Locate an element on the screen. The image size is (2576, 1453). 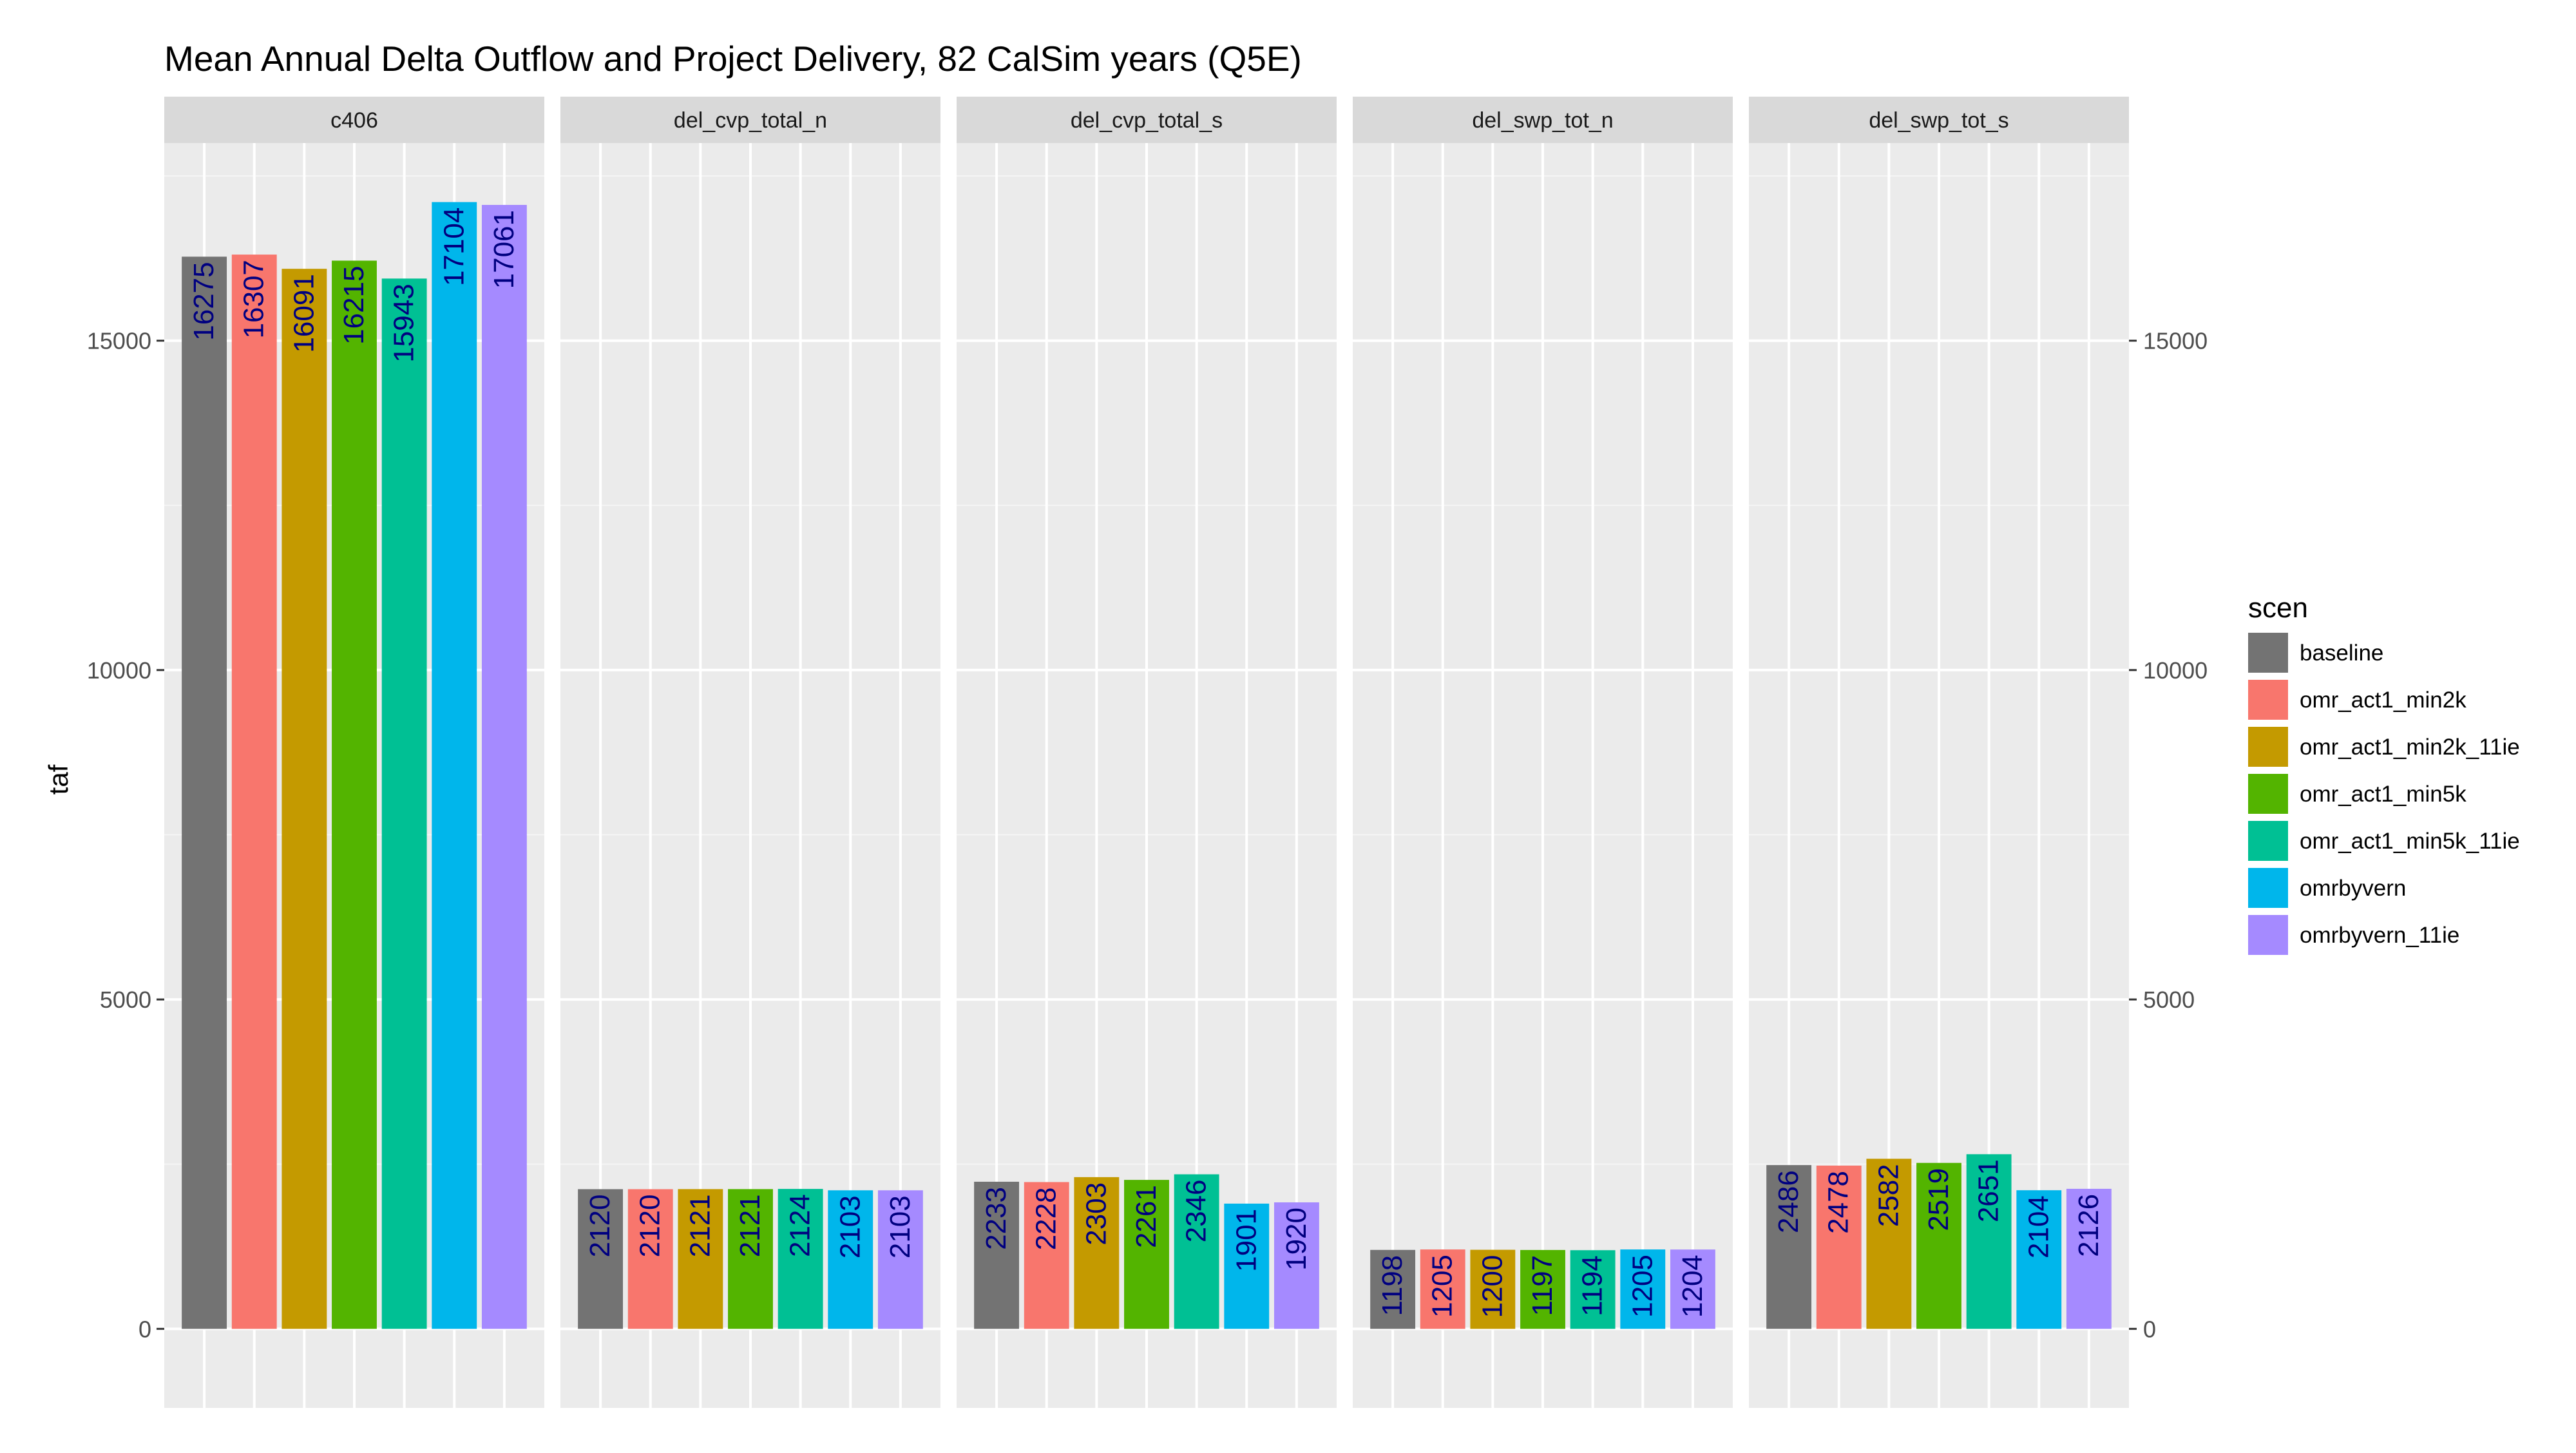
legend-item: omr_act1_min5k_11ie is located at coordinates (2384, 841).